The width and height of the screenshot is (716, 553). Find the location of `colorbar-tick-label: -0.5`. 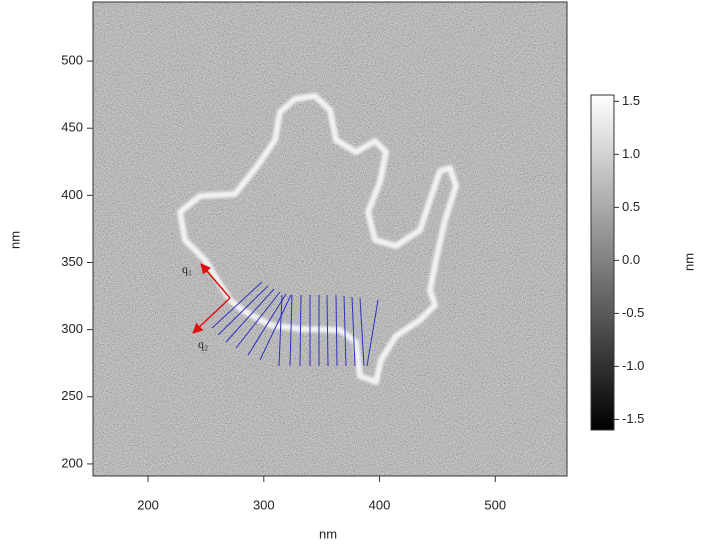

colorbar-tick-label: -0.5 is located at coordinates (633, 312).